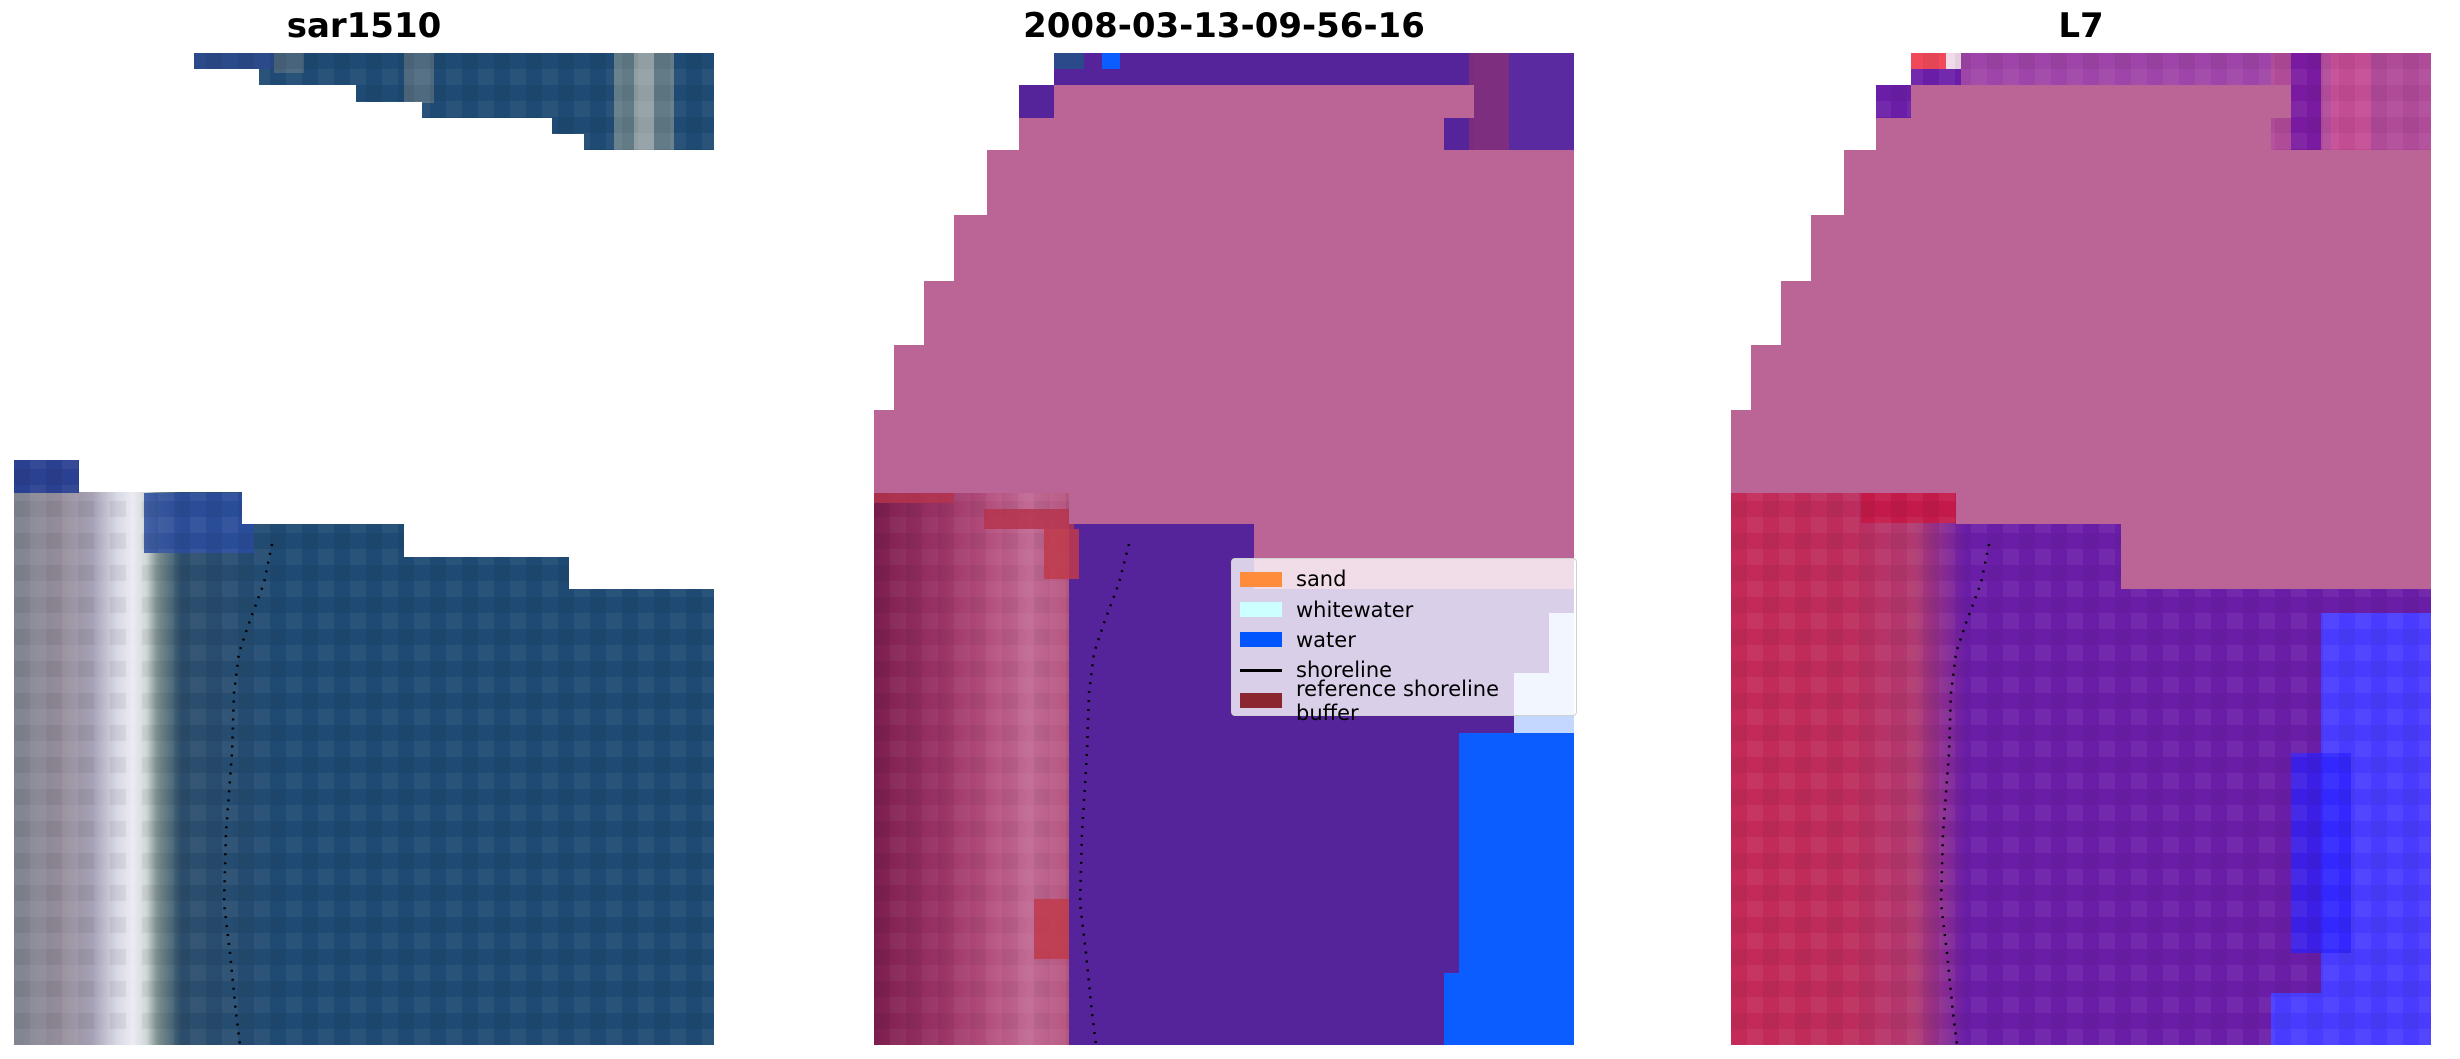  Describe the element at coordinates (1261, 701) in the screenshot. I see `reference-buffer-swatch` at that location.